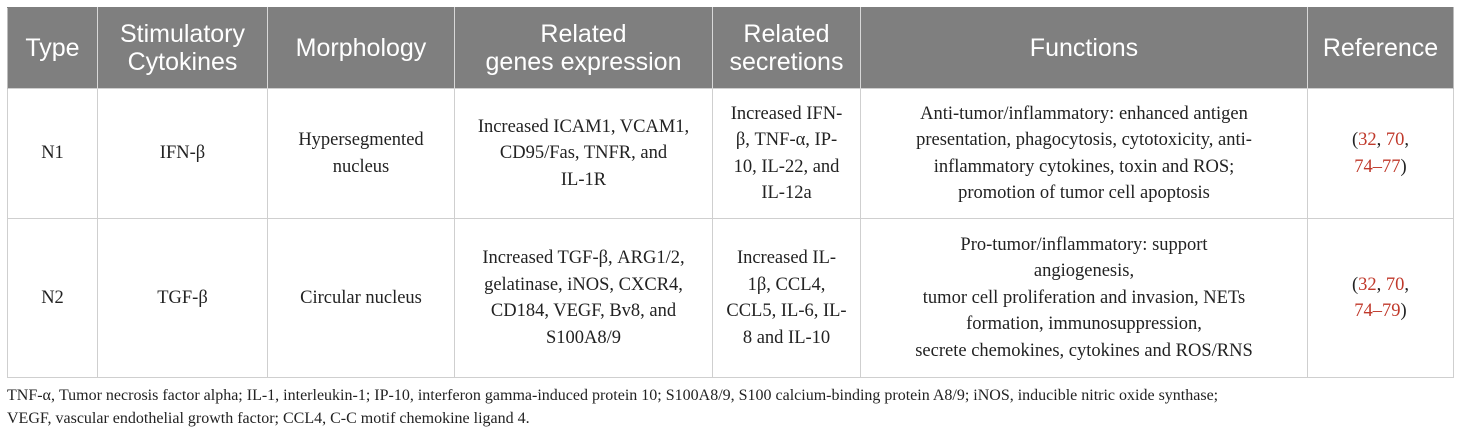 This screenshot has width=1460, height=440. I want to click on header-functions-label: Functions, so click(1084, 48).